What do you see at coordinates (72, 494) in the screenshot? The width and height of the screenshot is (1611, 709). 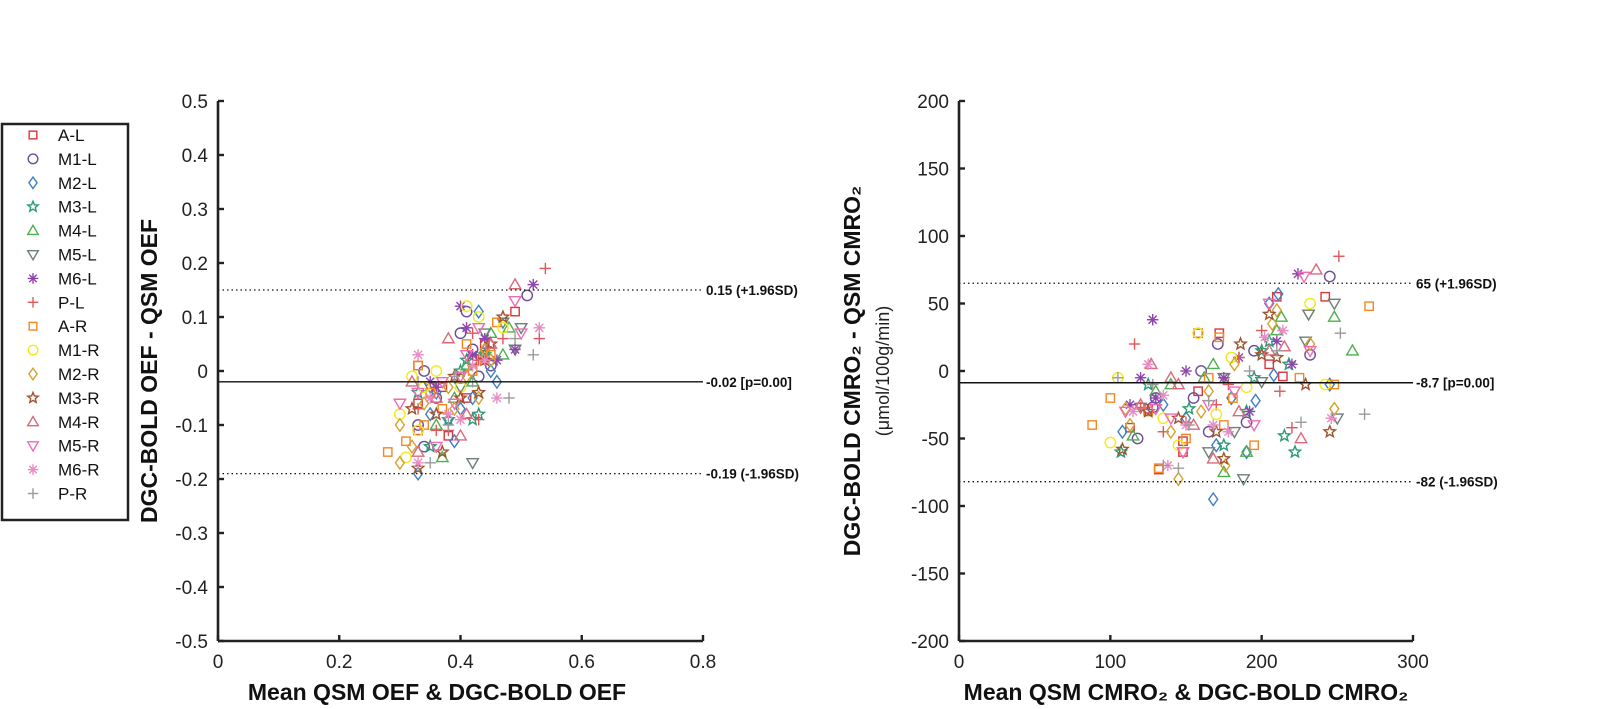 I see `legend-label: P-R` at bounding box center [72, 494].